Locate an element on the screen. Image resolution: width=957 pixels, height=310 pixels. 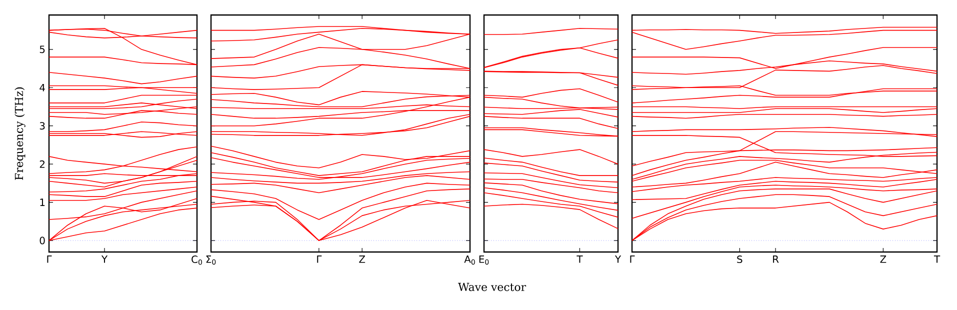
x-tick-label: C$_{0}$ is located at coordinates (197, 260).